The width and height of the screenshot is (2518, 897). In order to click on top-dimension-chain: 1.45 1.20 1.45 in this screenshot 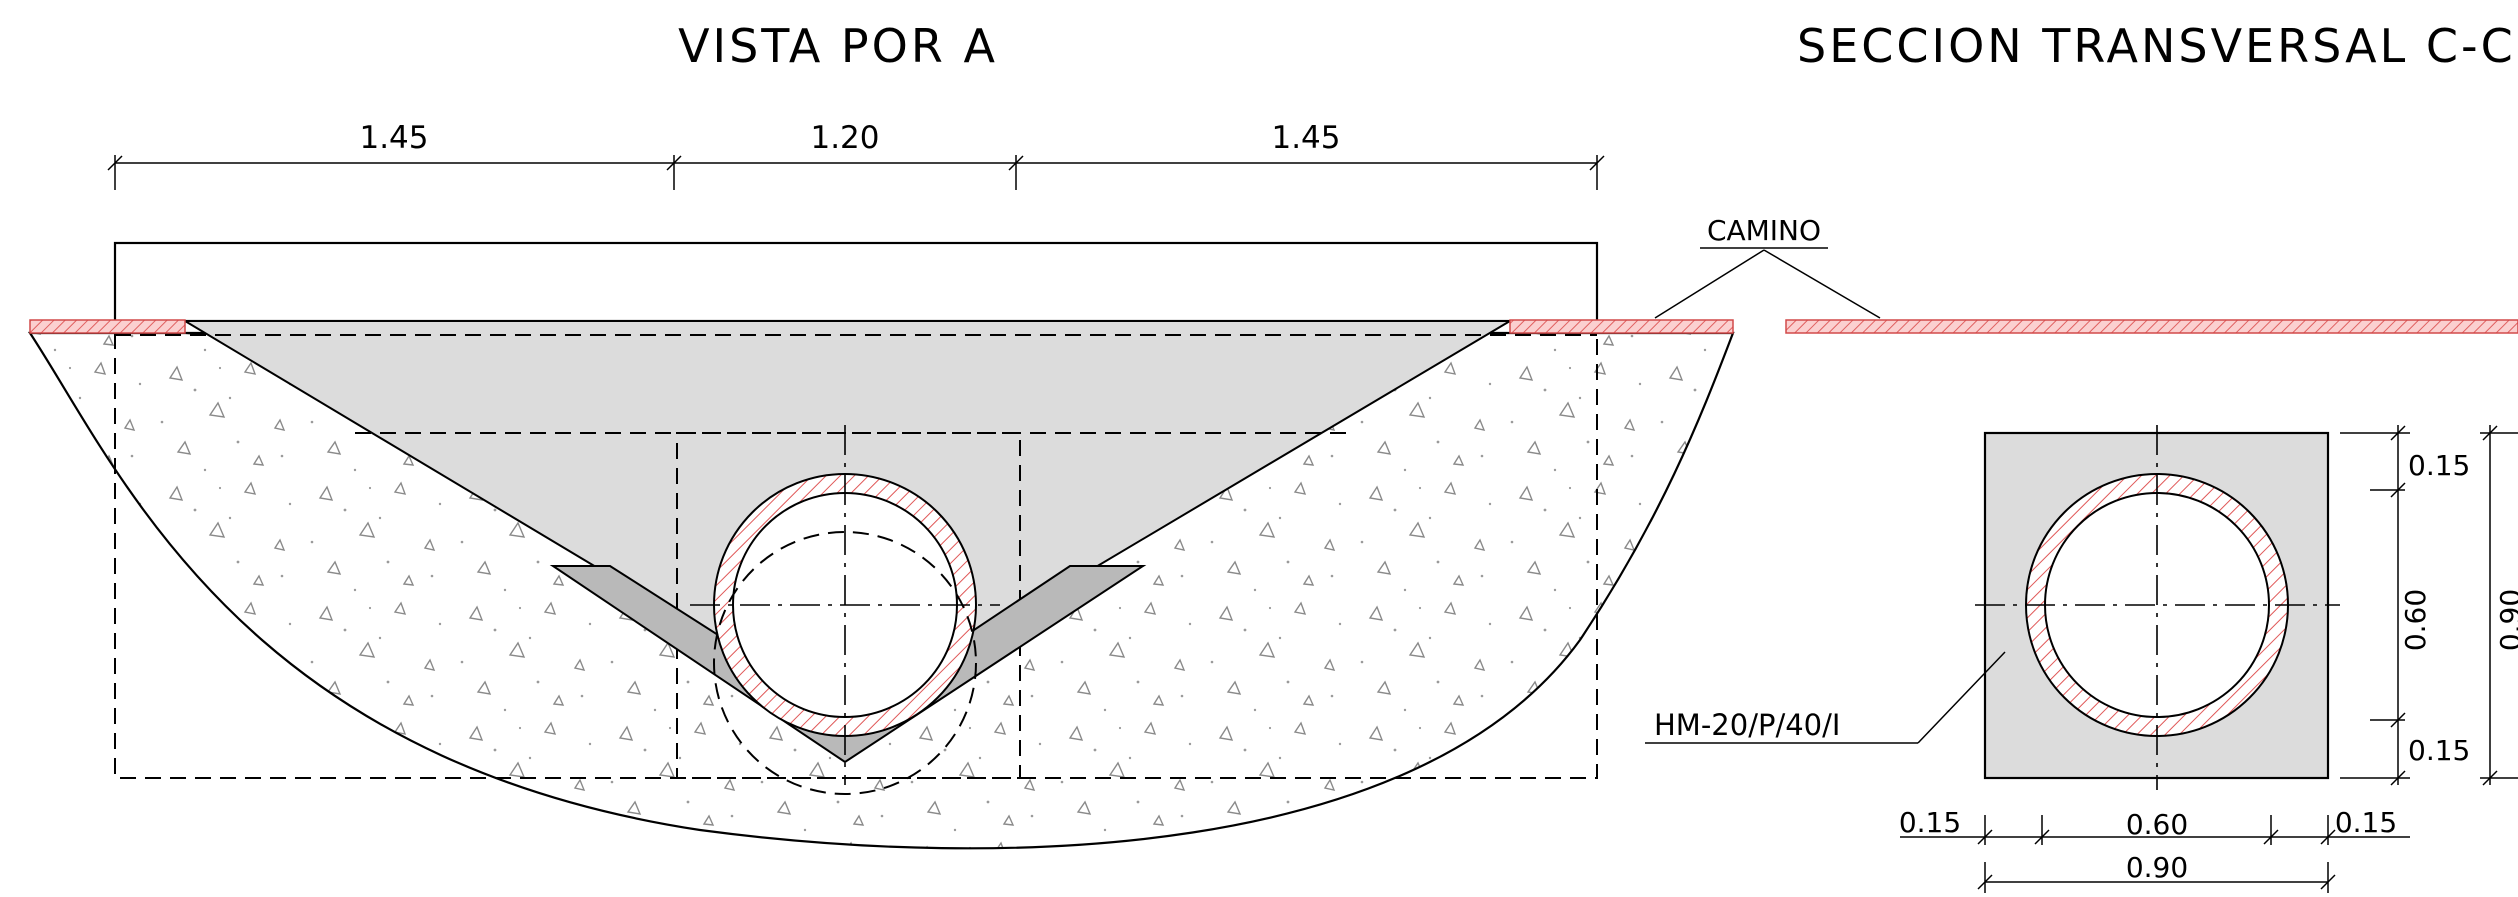, I will do `click(856, 155)`.